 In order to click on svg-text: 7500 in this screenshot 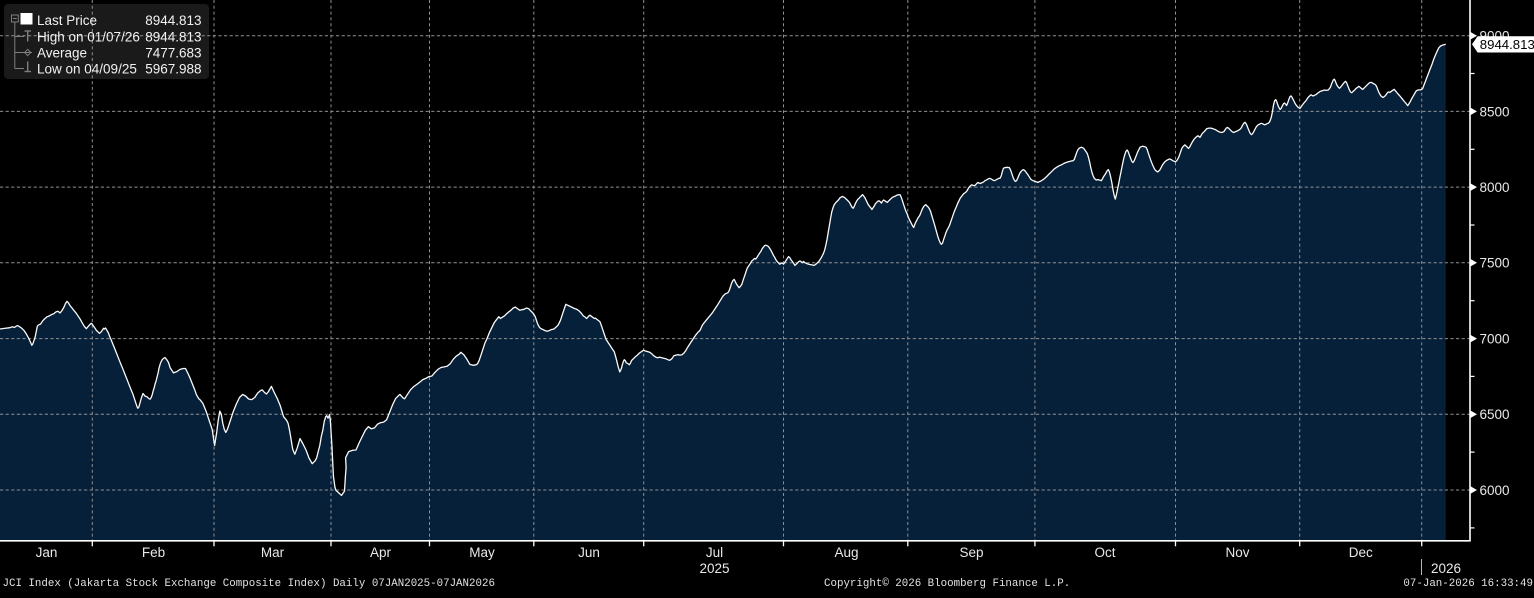, I will do `click(1495, 263)`.